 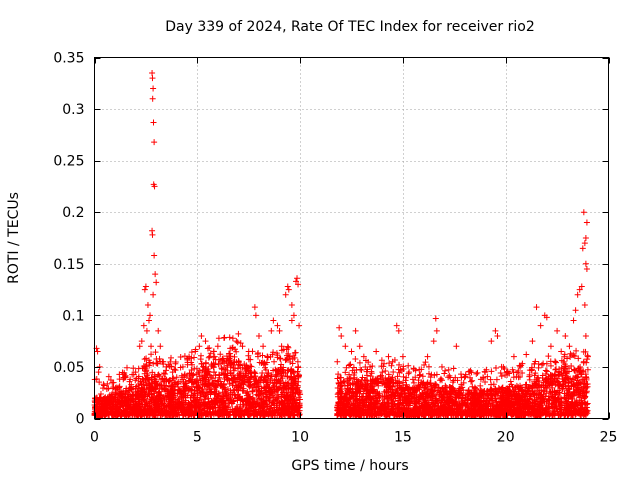 What do you see at coordinates (14, 238) in the screenshot?
I see `y-axis-label: ROTI / TECUs` at bounding box center [14, 238].